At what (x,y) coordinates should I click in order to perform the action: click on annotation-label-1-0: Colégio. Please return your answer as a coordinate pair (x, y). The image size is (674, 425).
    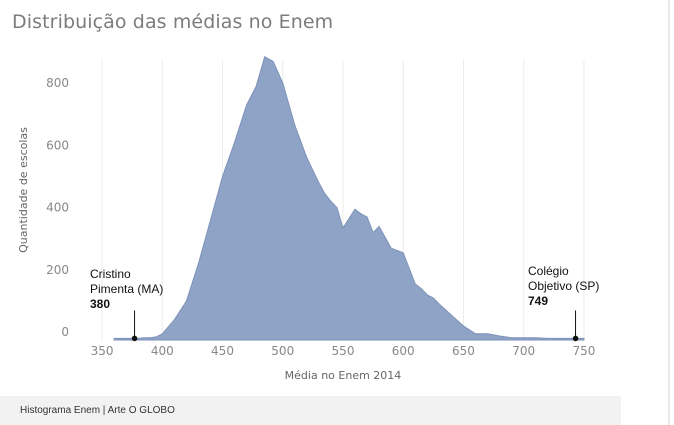
    Looking at the image, I should click on (548, 271).